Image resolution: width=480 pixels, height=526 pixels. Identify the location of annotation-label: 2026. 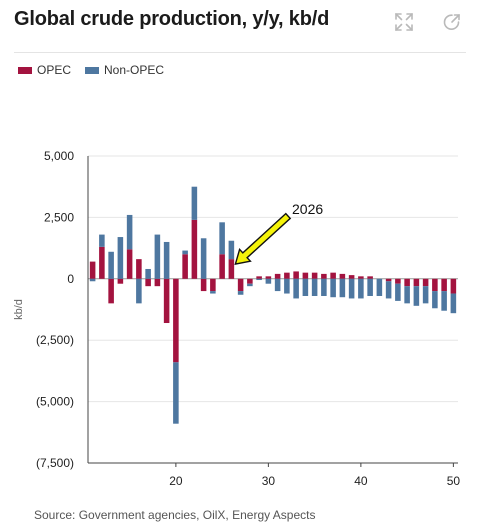
(307, 209).